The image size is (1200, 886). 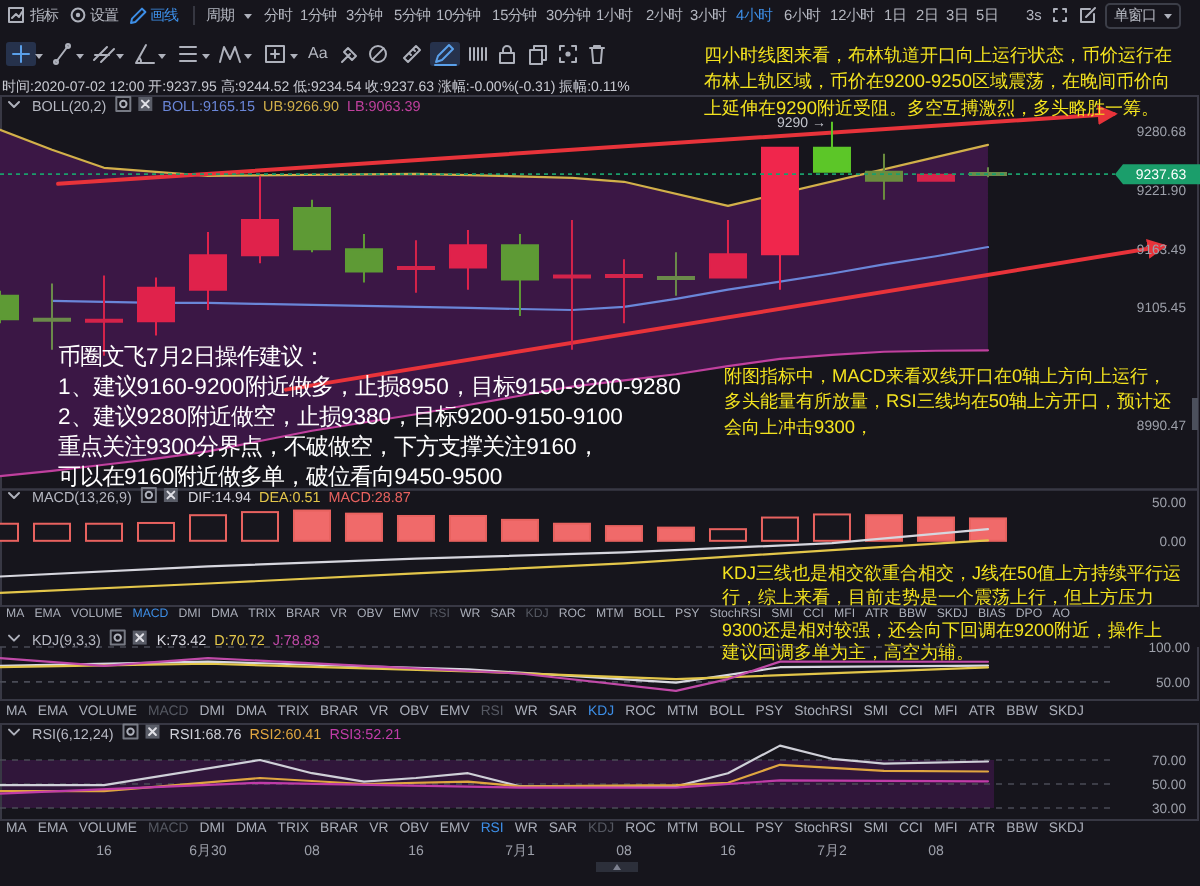 I want to click on text: 布林上轨区域，币价在9200-9250区域震荡，在晚间币价向, so click(x=937, y=81).